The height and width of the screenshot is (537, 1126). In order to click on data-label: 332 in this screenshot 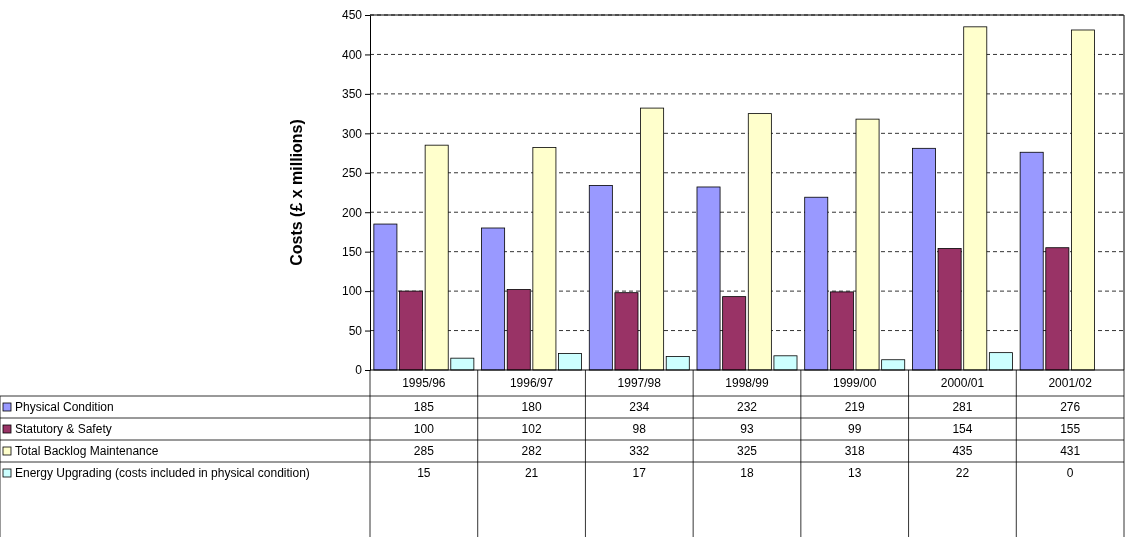, I will do `click(639, 451)`.